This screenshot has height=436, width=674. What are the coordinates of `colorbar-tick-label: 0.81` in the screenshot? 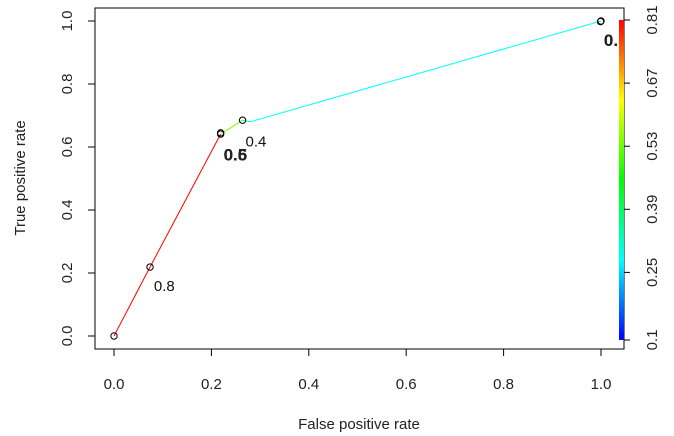 It's located at (652, 19).